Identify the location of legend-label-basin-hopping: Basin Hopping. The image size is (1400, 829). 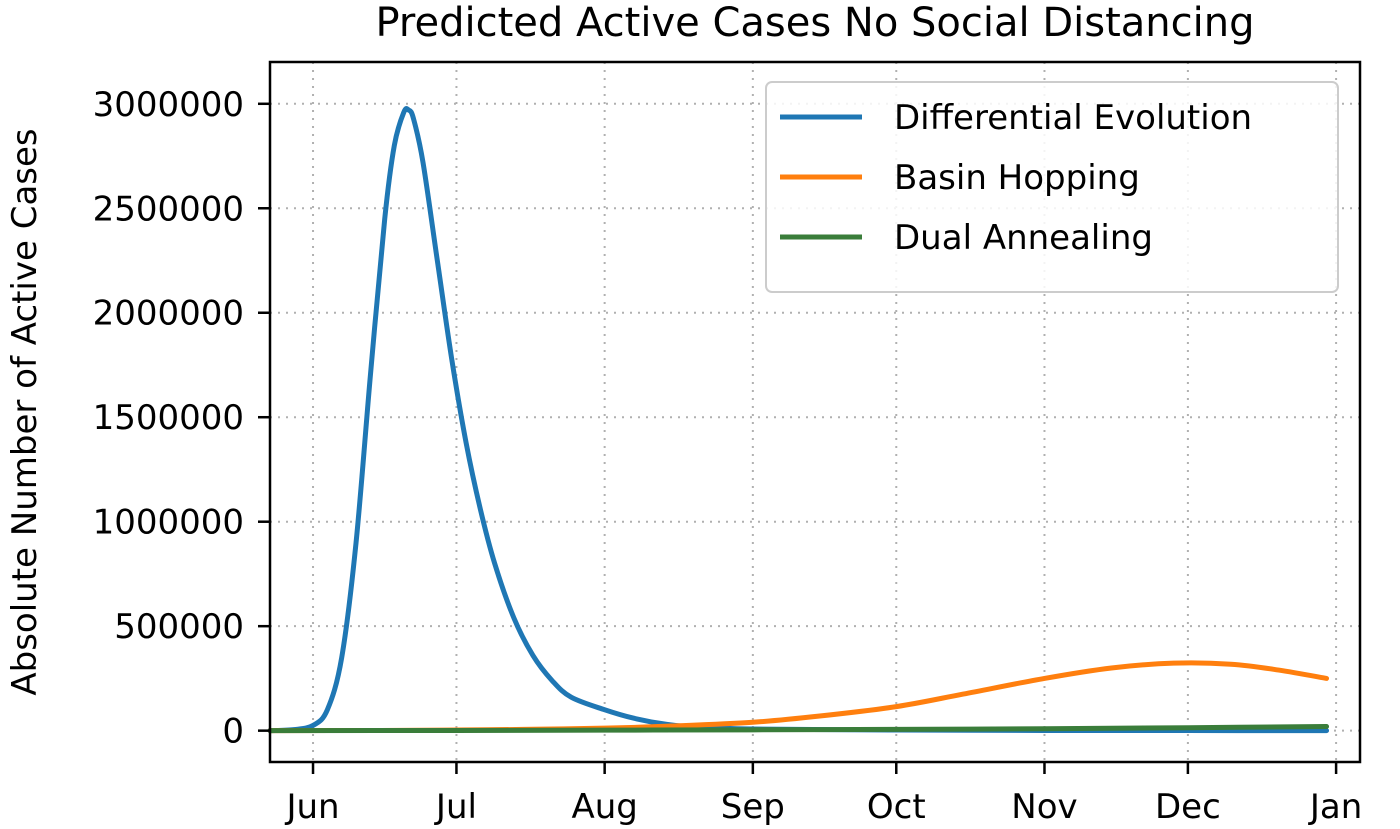
(1017, 178).